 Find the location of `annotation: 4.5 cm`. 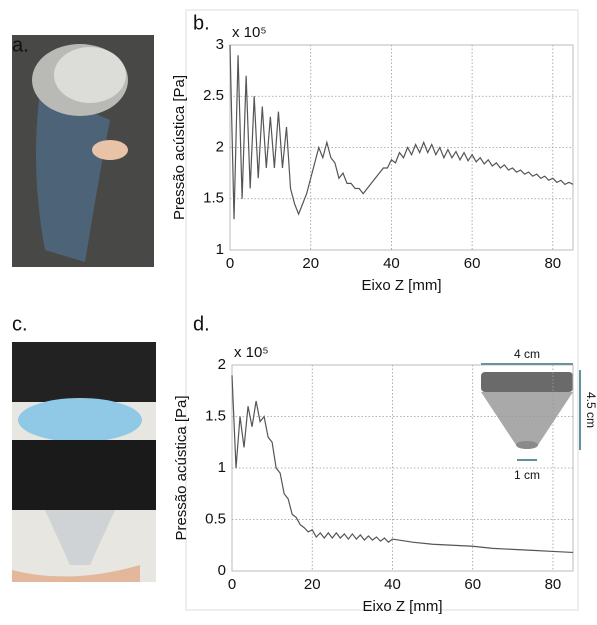

annotation: 4.5 cm is located at coordinates (590, 410).